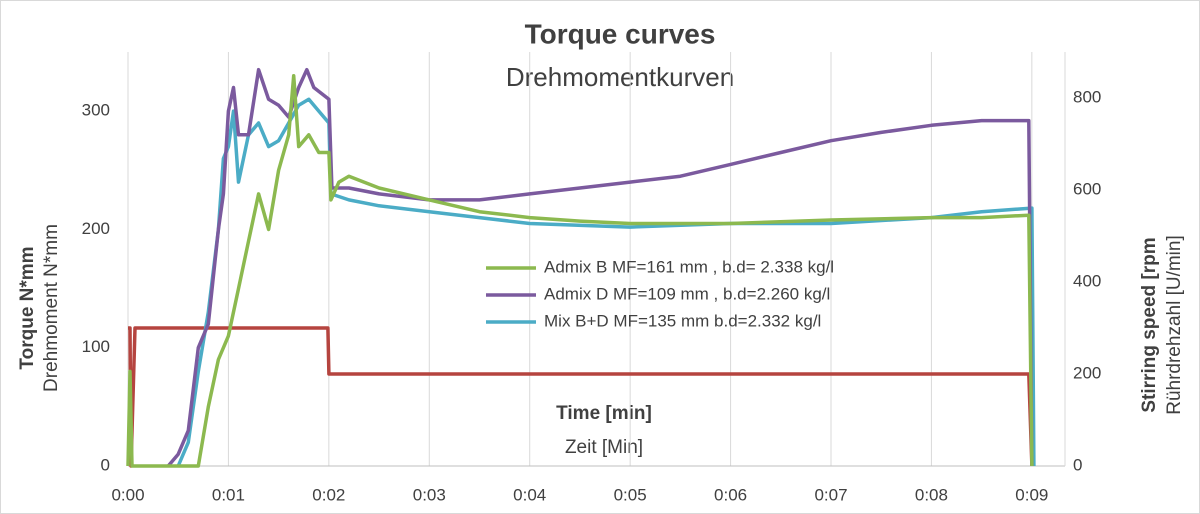 The image size is (1200, 514). Describe the element at coordinates (51, 308) in the screenshot. I see `y-axis-subtitle: Drehmoment N*mm` at that location.